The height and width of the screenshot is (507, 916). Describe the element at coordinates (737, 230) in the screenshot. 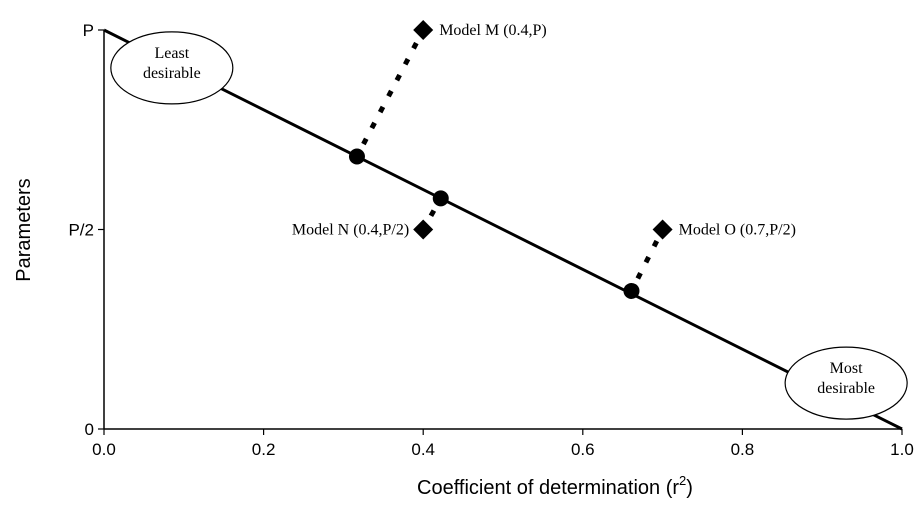

I see `model-label: Model O (0.7,P/2)` at that location.